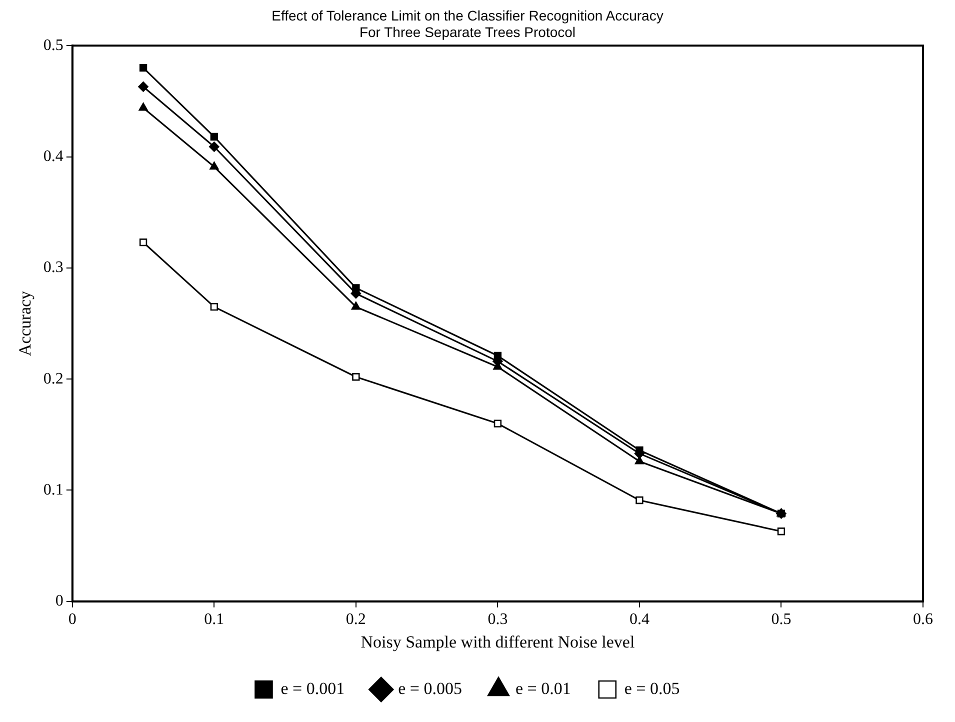 This screenshot has width=955, height=722. I want to click on x-tick-label: 0.5, so click(781, 619).